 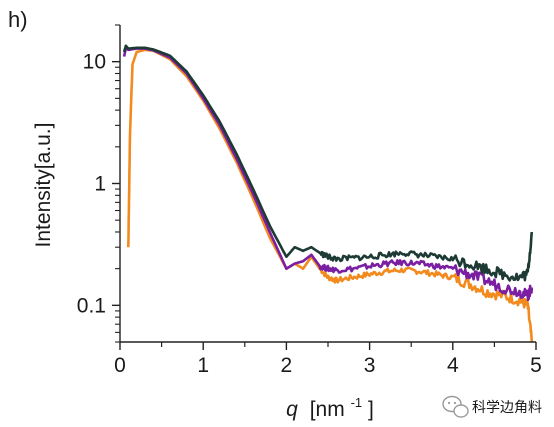 I want to click on x-tick-label: 5, so click(x=536, y=365).